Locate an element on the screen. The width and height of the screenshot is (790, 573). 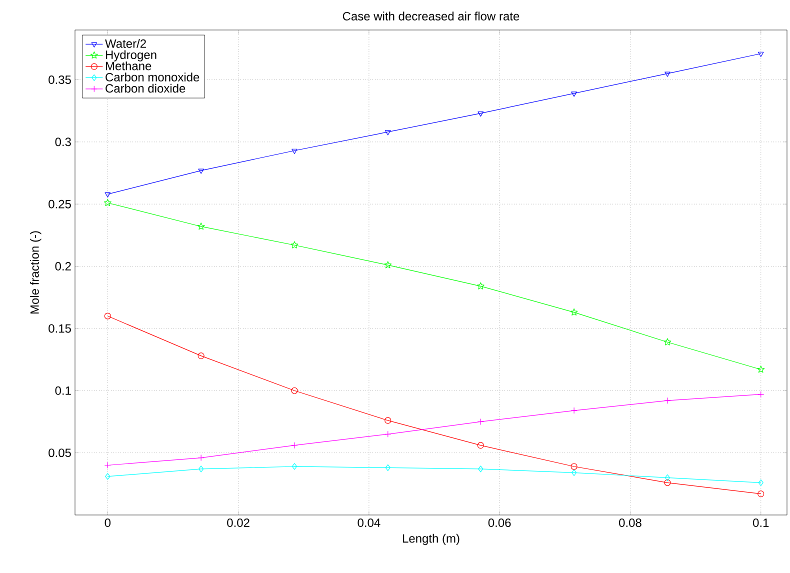
legend-label: Water/2 is located at coordinates (125, 43).